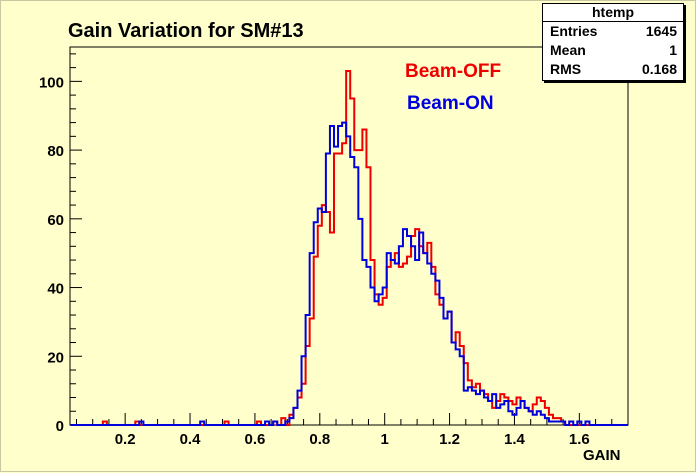  What do you see at coordinates (55, 289) in the screenshot?
I see `y-tick-label: 40` at bounding box center [55, 289].